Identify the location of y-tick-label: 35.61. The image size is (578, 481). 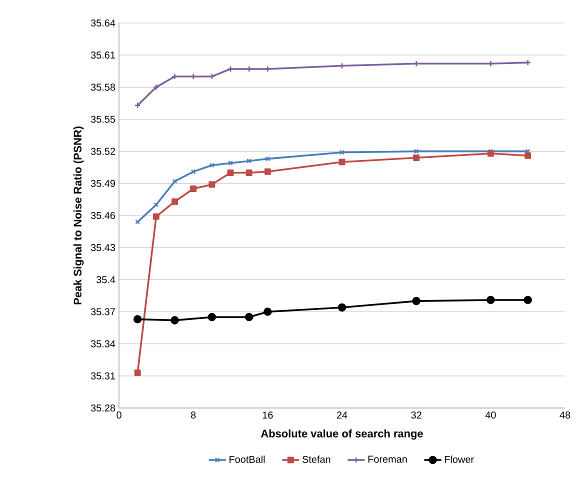
(102, 55).